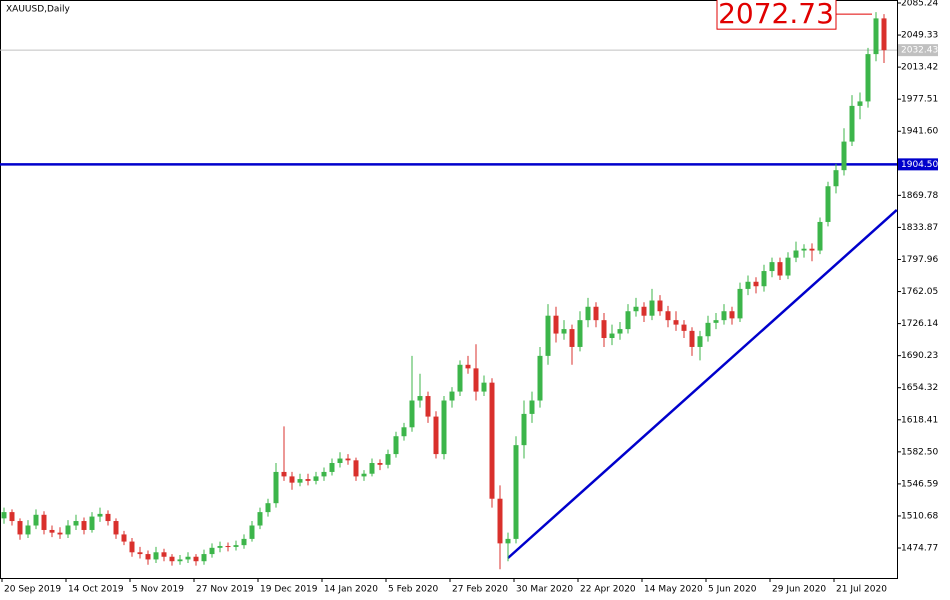 This screenshot has width=950, height=600. Describe the element at coordinates (673, 590) in the screenshot. I see `x-tick-label: 14 May 2020` at that location.